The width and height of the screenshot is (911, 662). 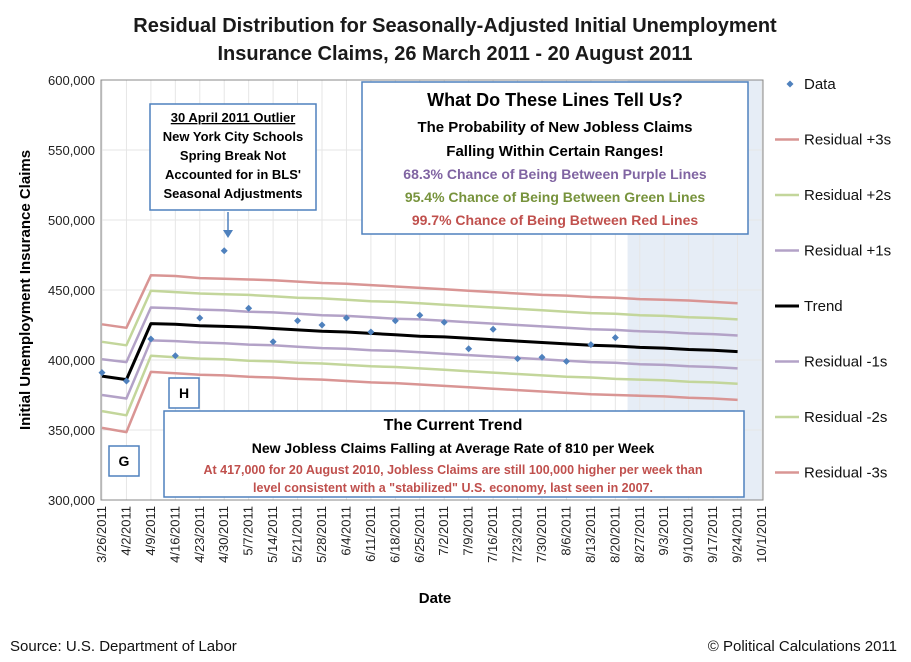 What do you see at coordinates (541, 534) in the screenshot?
I see `x-tick-label: 7/30/2011` at bounding box center [541, 534].